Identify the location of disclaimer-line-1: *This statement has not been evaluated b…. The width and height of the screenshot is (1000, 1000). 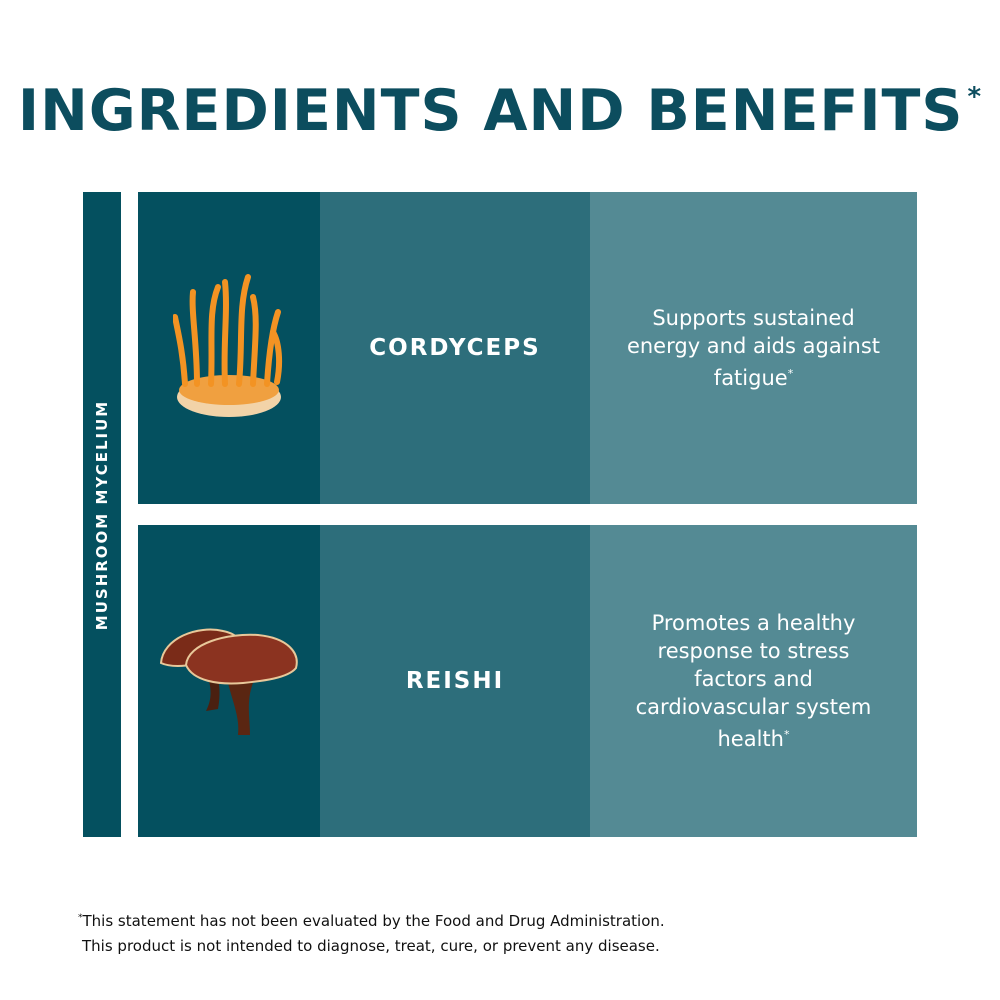
(371, 920).